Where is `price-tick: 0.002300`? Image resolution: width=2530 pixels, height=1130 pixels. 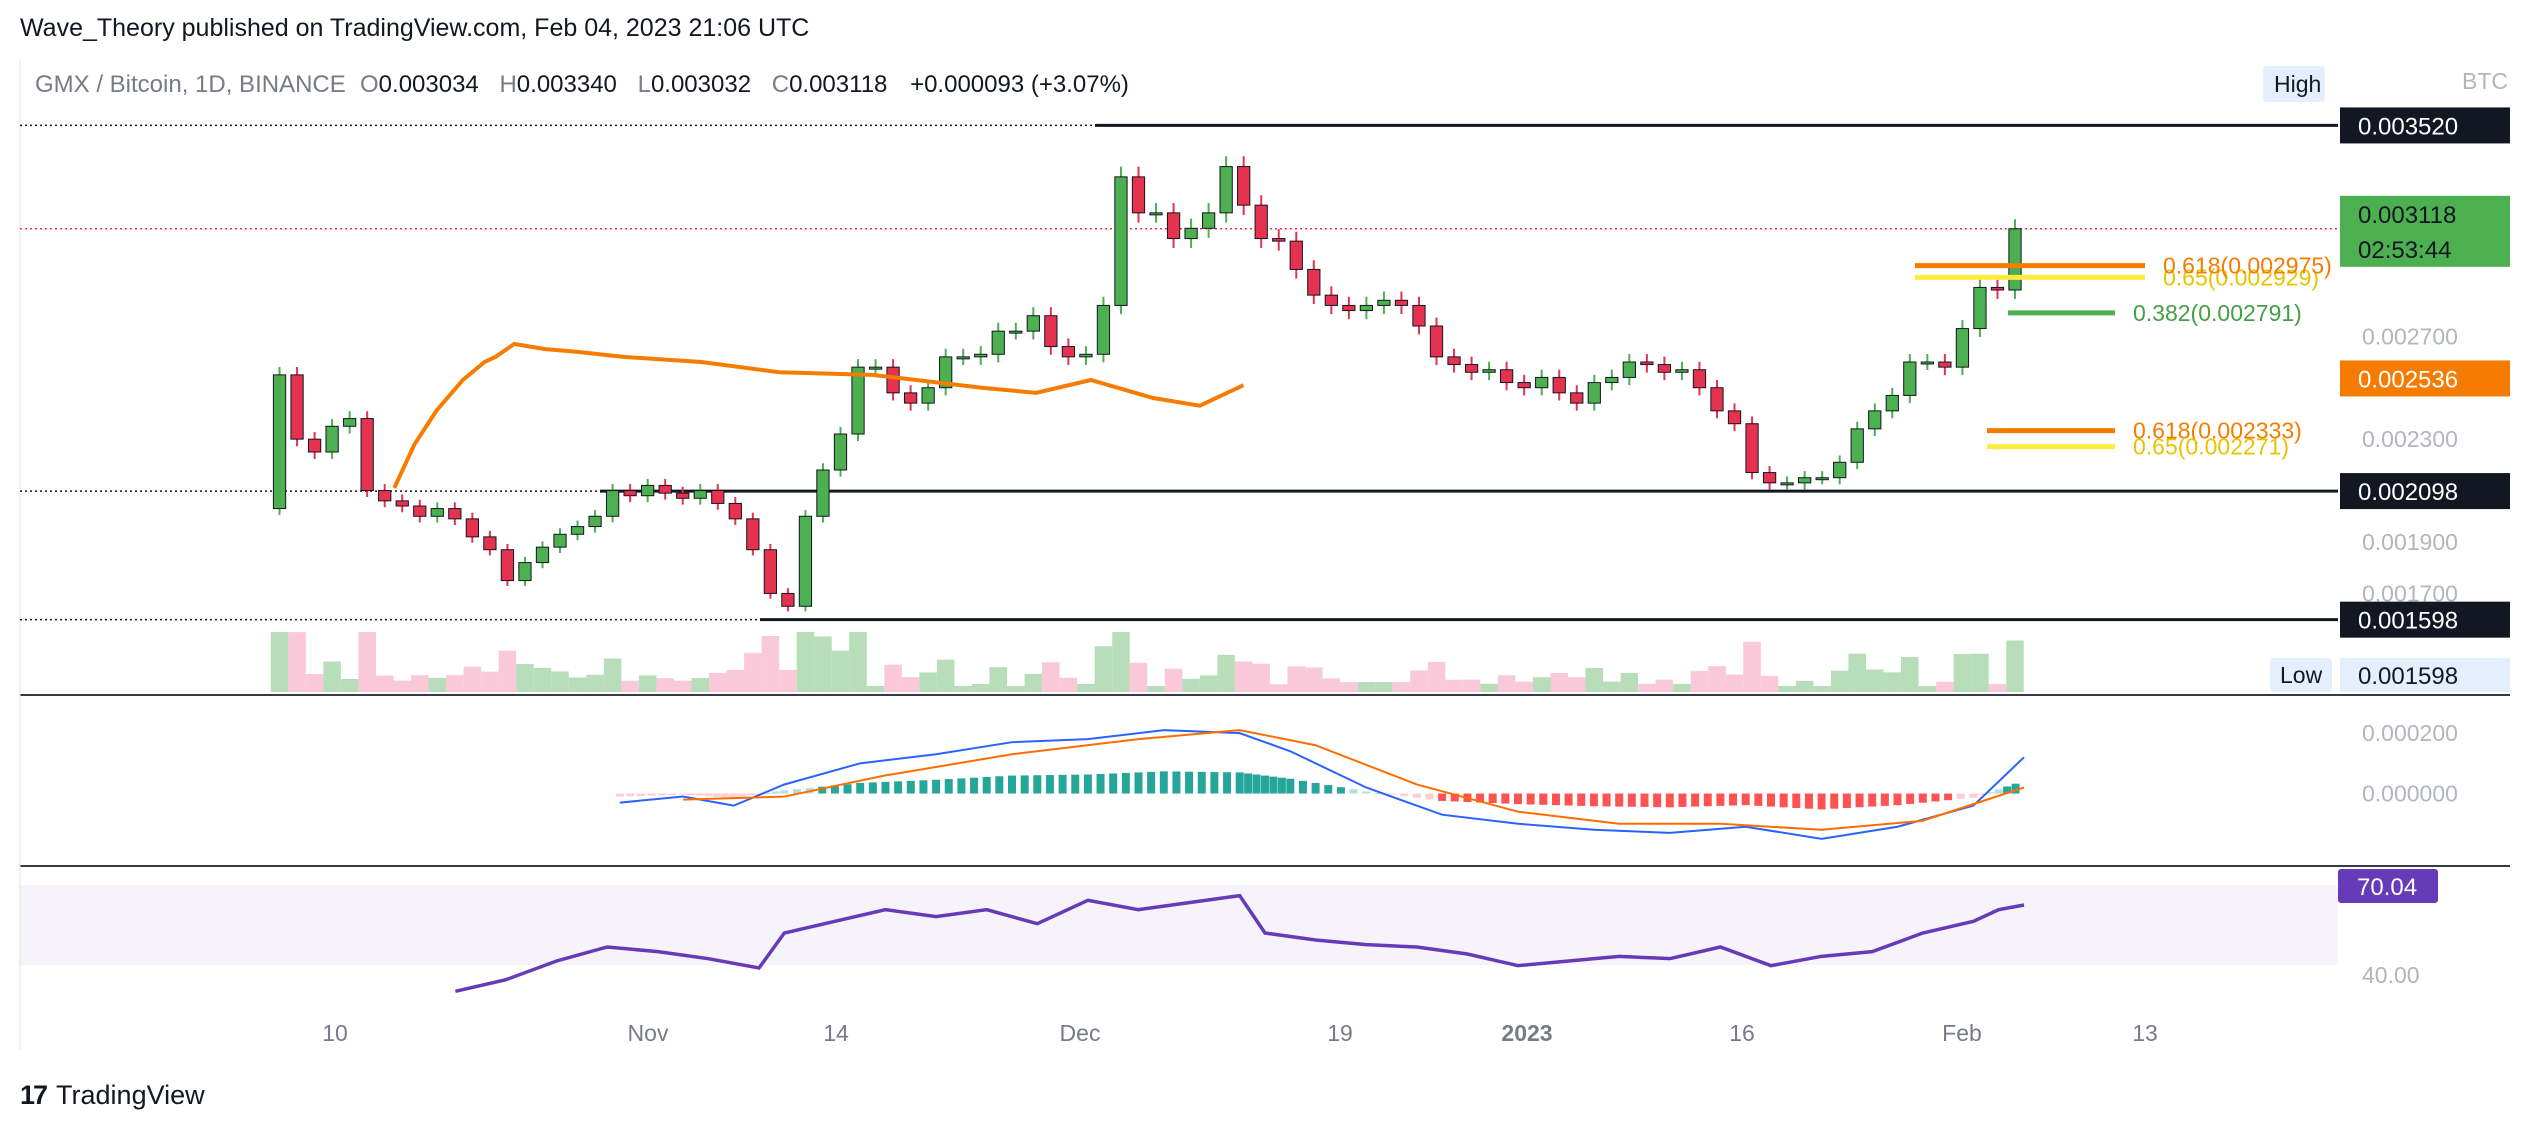 price-tick: 0.002300 is located at coordinates (2410, 439).